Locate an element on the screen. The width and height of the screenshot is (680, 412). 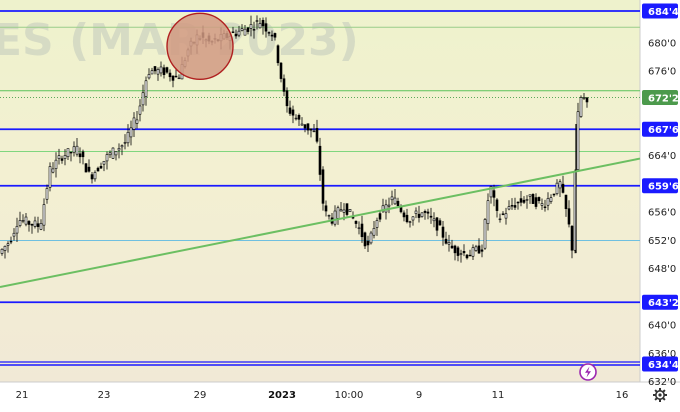
y-tick-label: 640'0 is located at coordinates (662, 326).